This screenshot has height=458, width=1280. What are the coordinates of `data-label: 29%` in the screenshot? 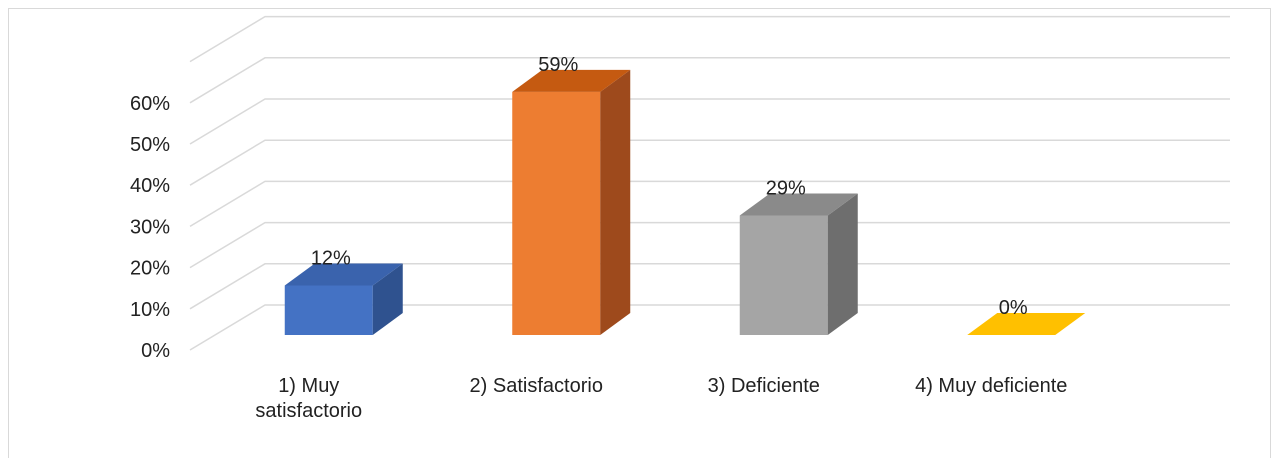 It's located at (786, 189).